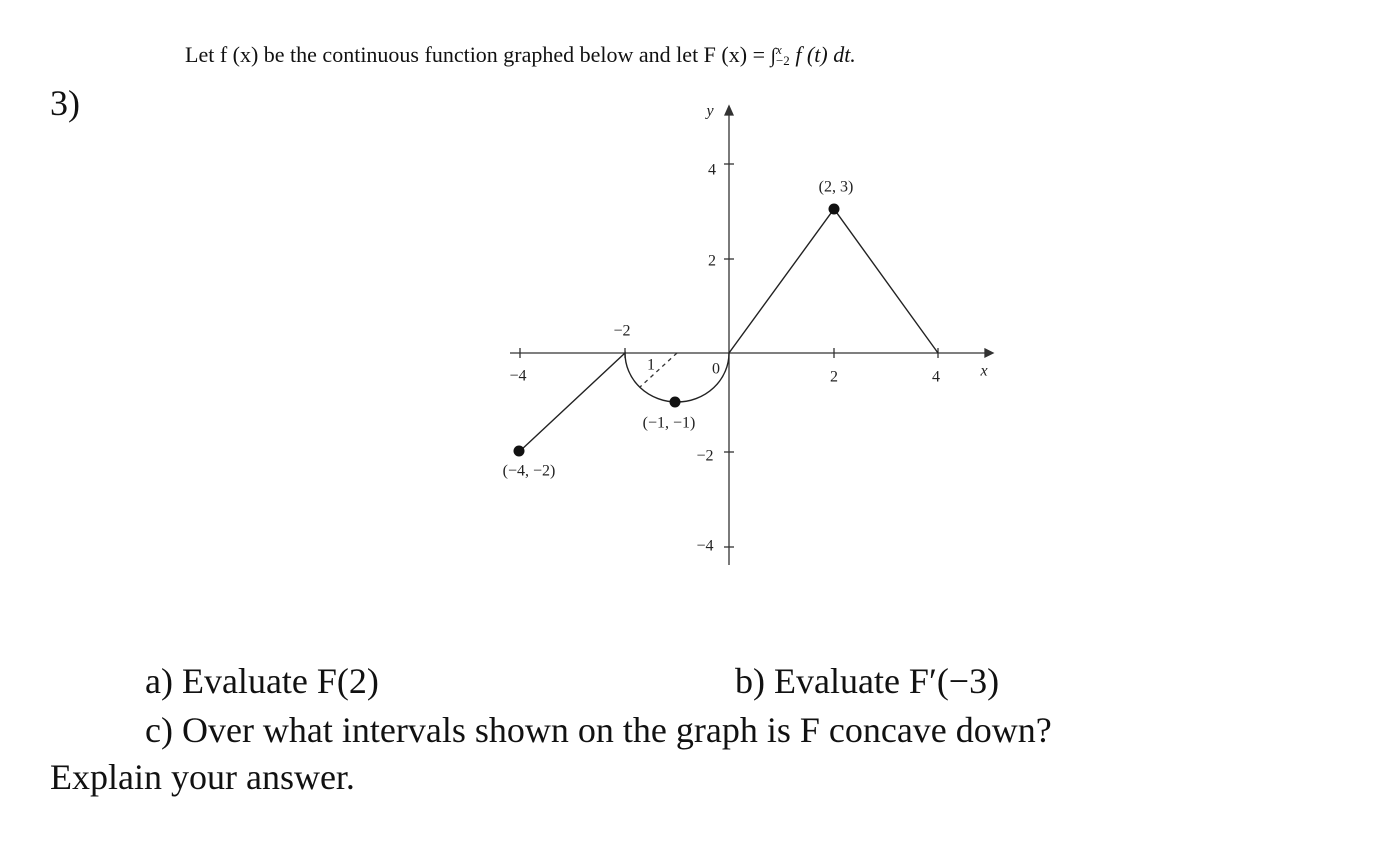  Describe the element at coordinates (782, 60) in the screenshot. I see `lower-limit: −2` at that location.